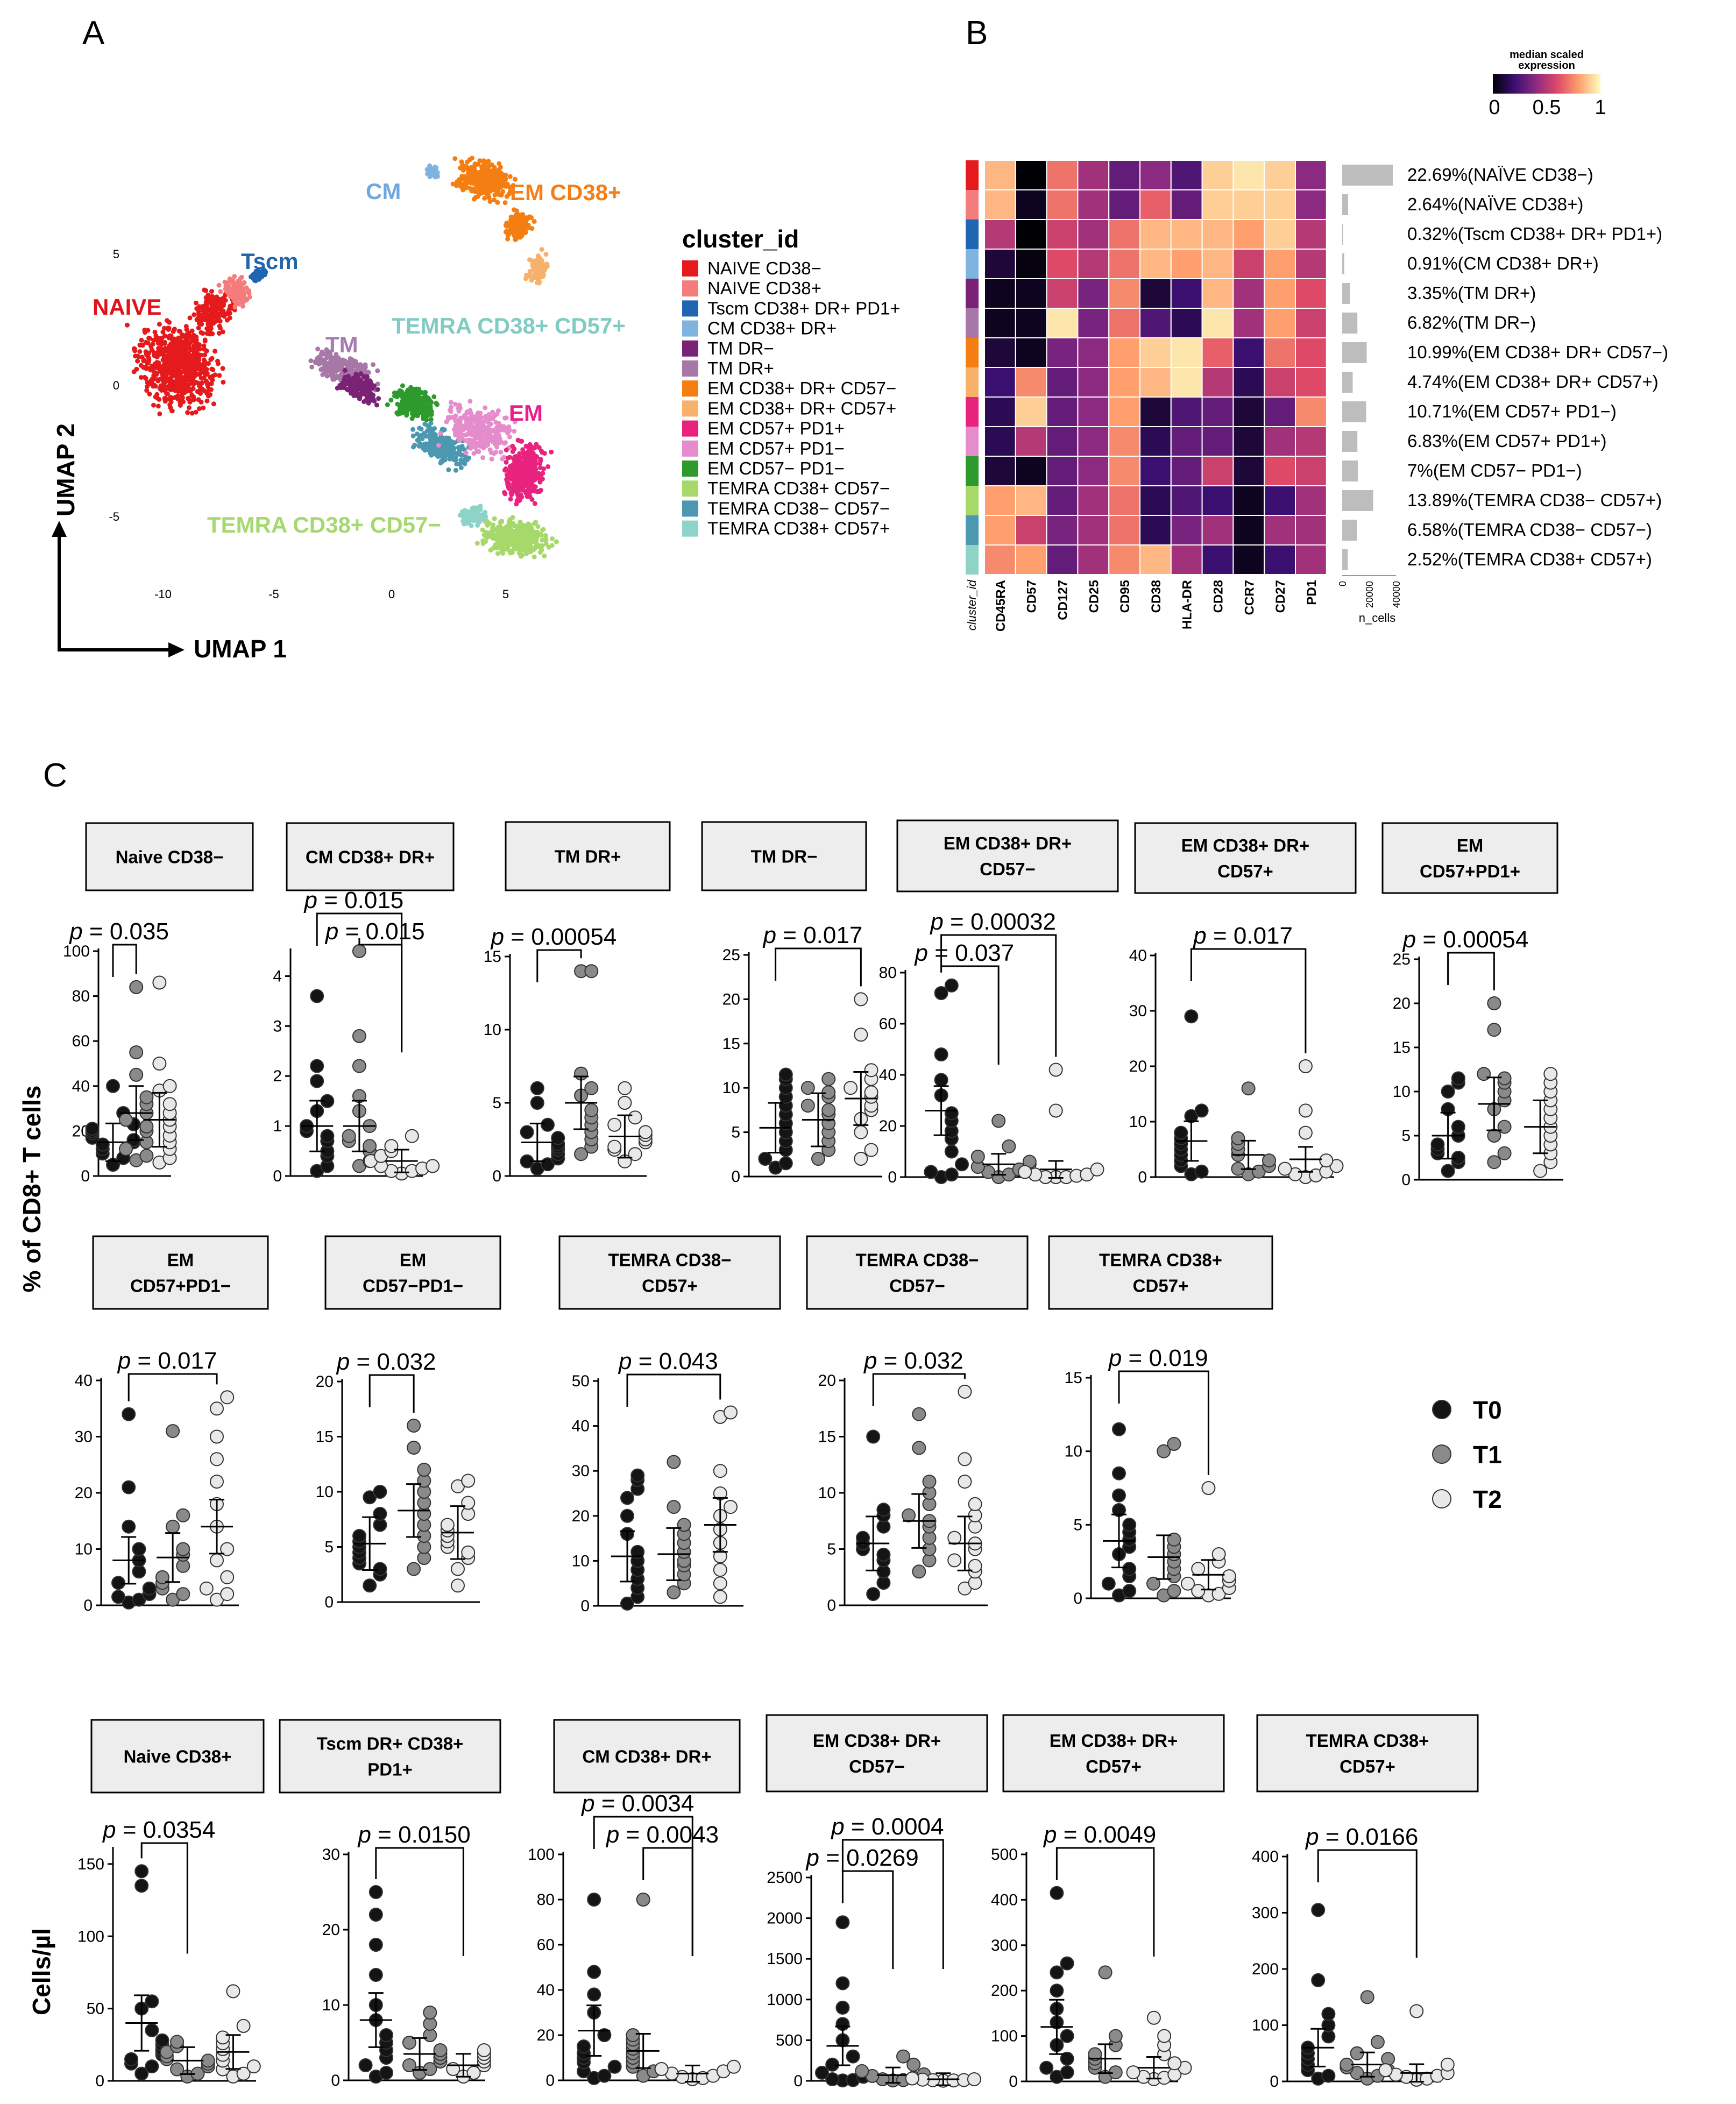 The image size is (1736, 2104). I want to click on dotplot-title: CD57+PD1+, so click(1470, 871).